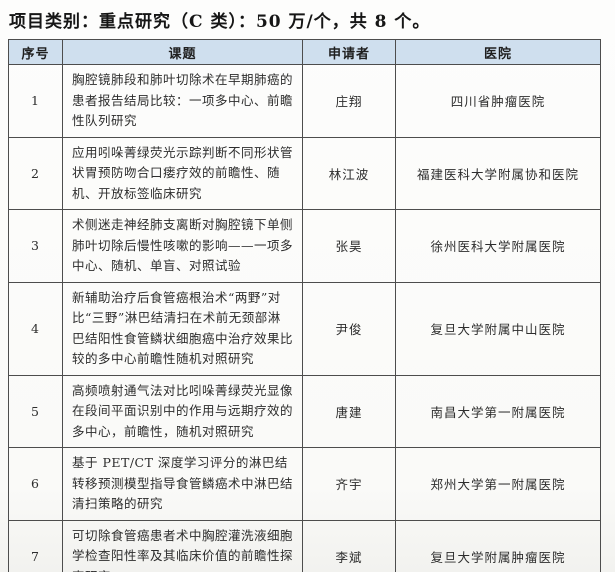  What do you see at coordinates (349, 484) in the screenshot?
I see `applicant-cell: 齐宇` at bounding box center [349, 484].